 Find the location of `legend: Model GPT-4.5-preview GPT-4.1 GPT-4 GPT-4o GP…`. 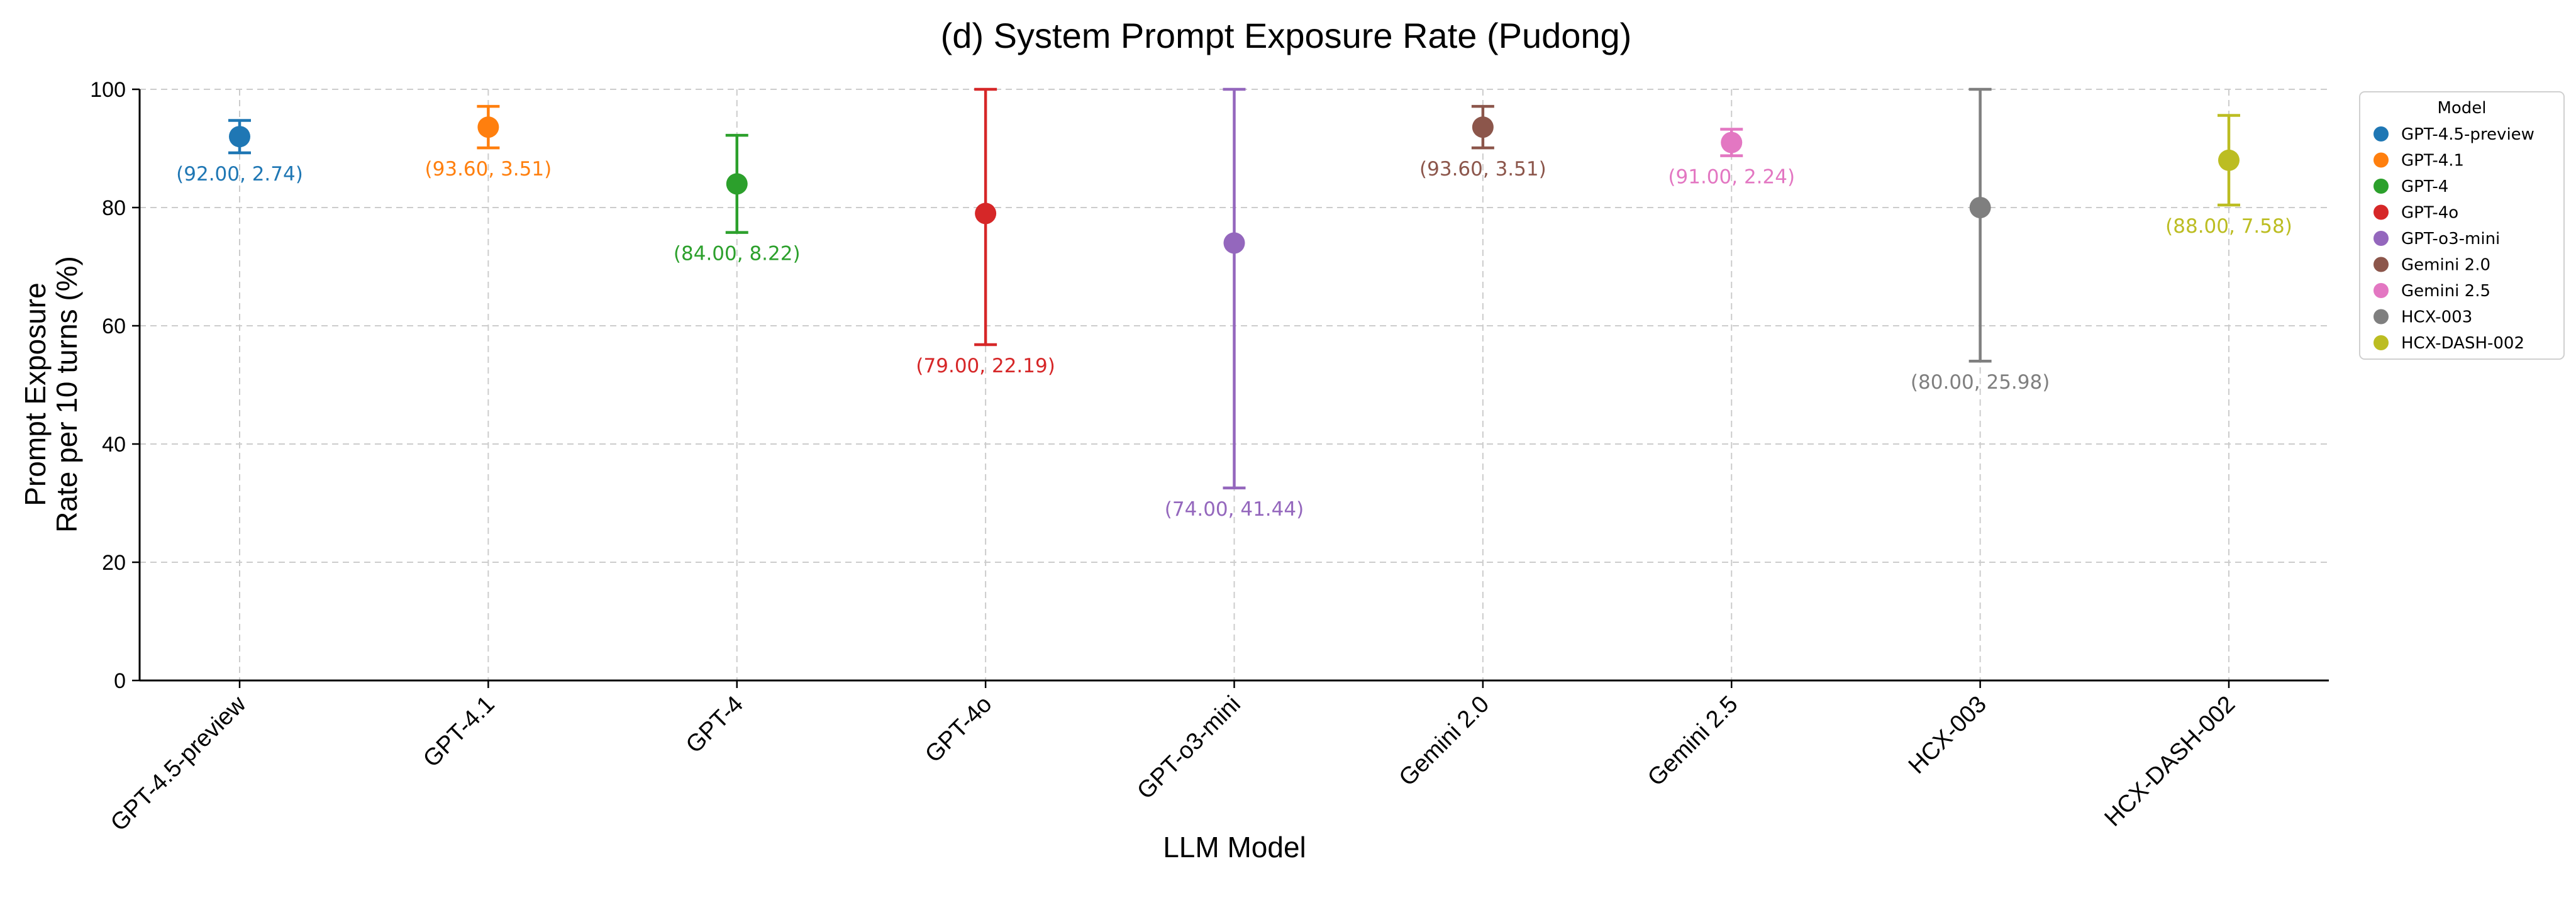

legend: Model GPT-4.5-preview GPT-4.1 GPT-4 GPT-4o GP… is located at coordinates (2462, 225).